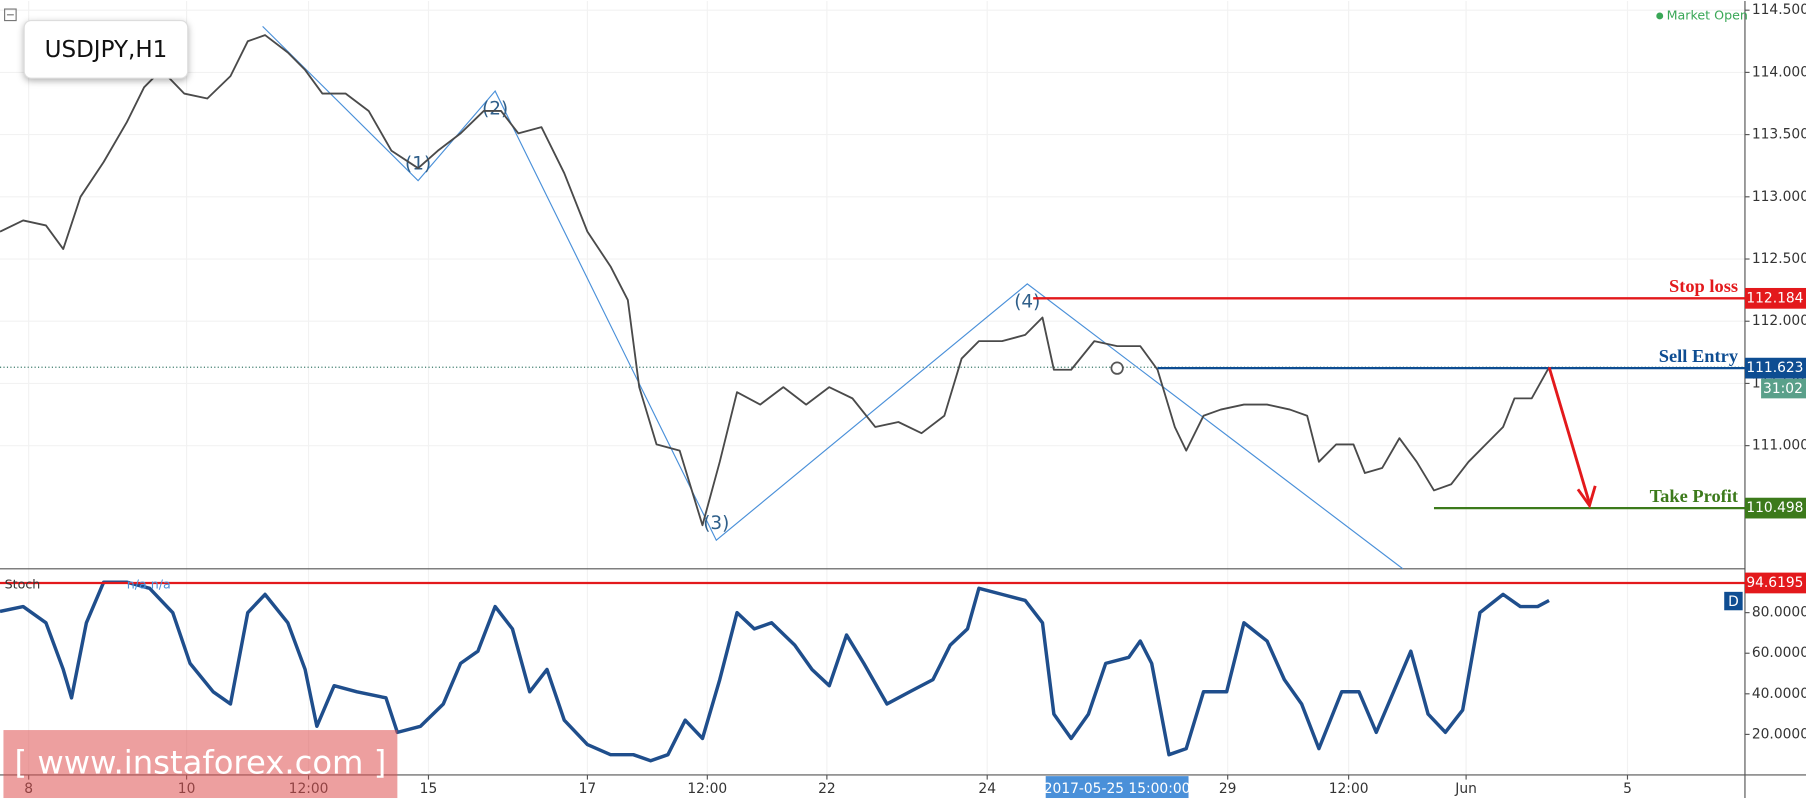 The width and height of the screenshot is (1806, 799). I want to click on title-box: USDJPY,H1, so click(106, 49).